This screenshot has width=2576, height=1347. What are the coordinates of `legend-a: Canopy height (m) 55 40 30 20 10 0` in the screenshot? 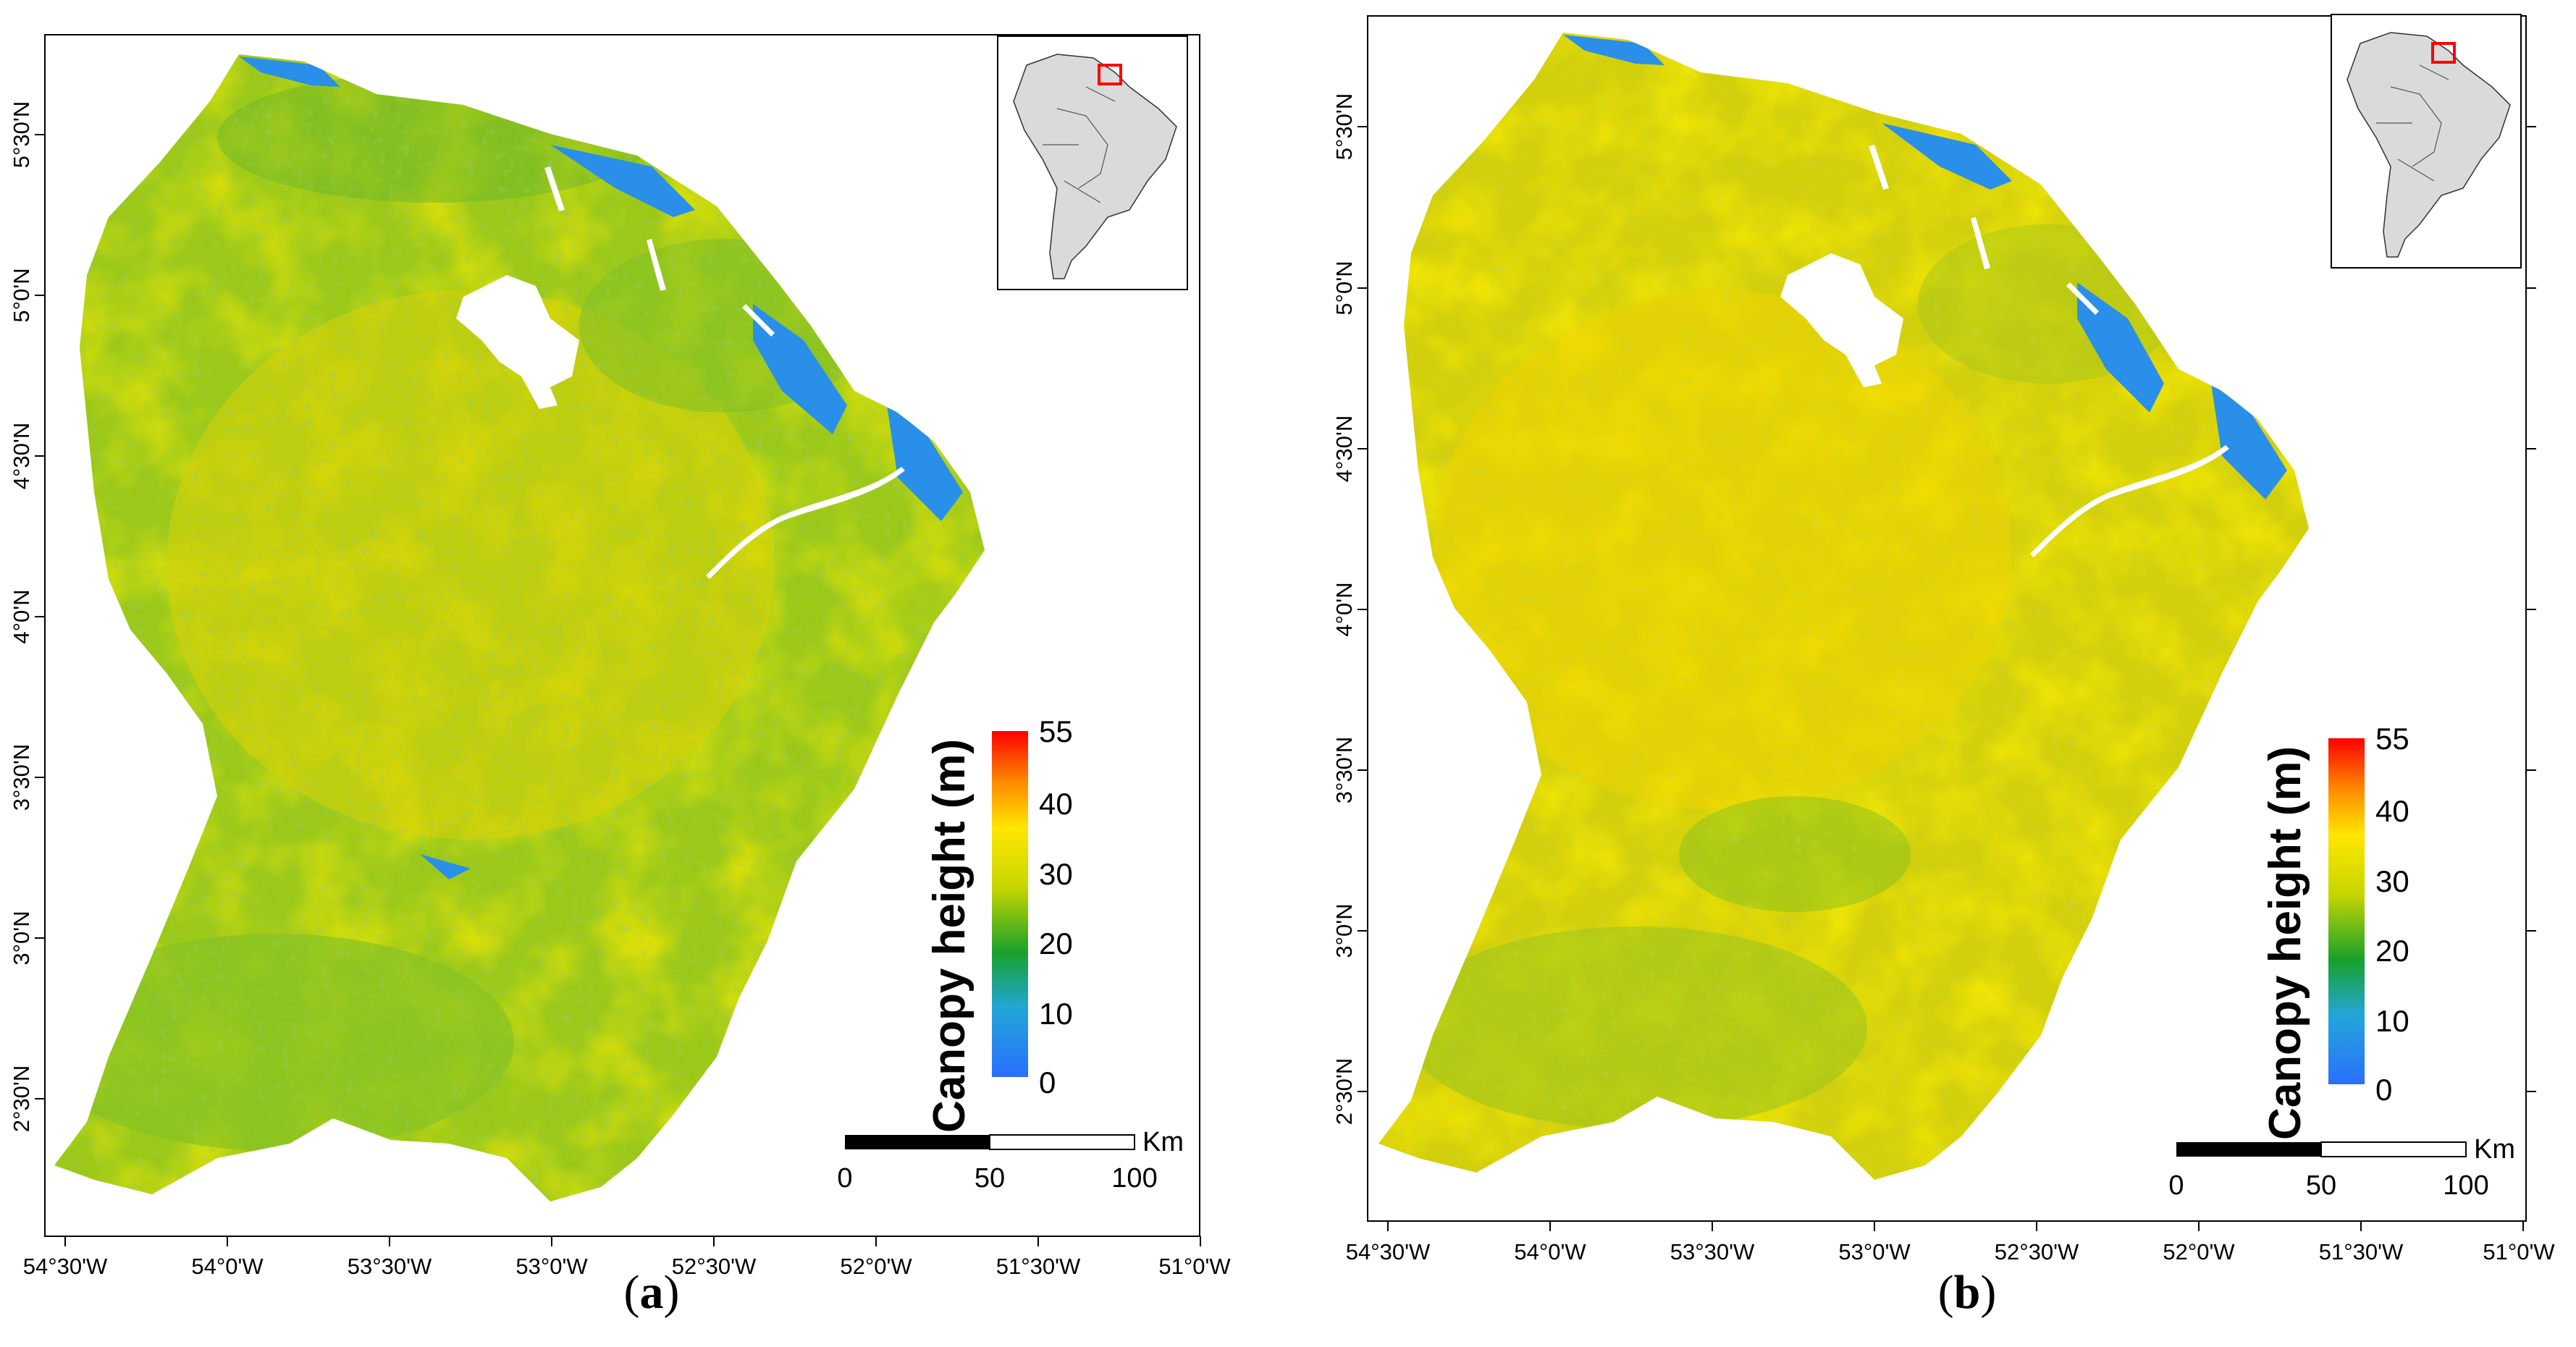 It's located at (999, 923).